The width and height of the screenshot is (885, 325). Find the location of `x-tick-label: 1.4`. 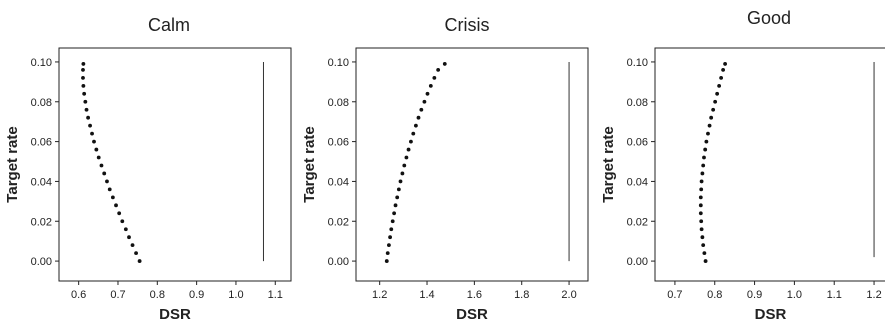

x-tick-label: 1.4 is located at coordinates (426, 295).